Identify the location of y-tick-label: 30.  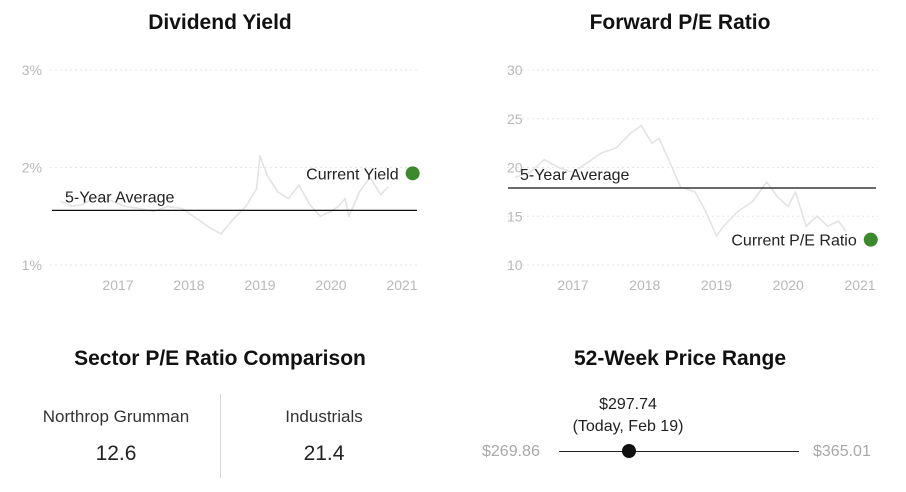
(515, 70).